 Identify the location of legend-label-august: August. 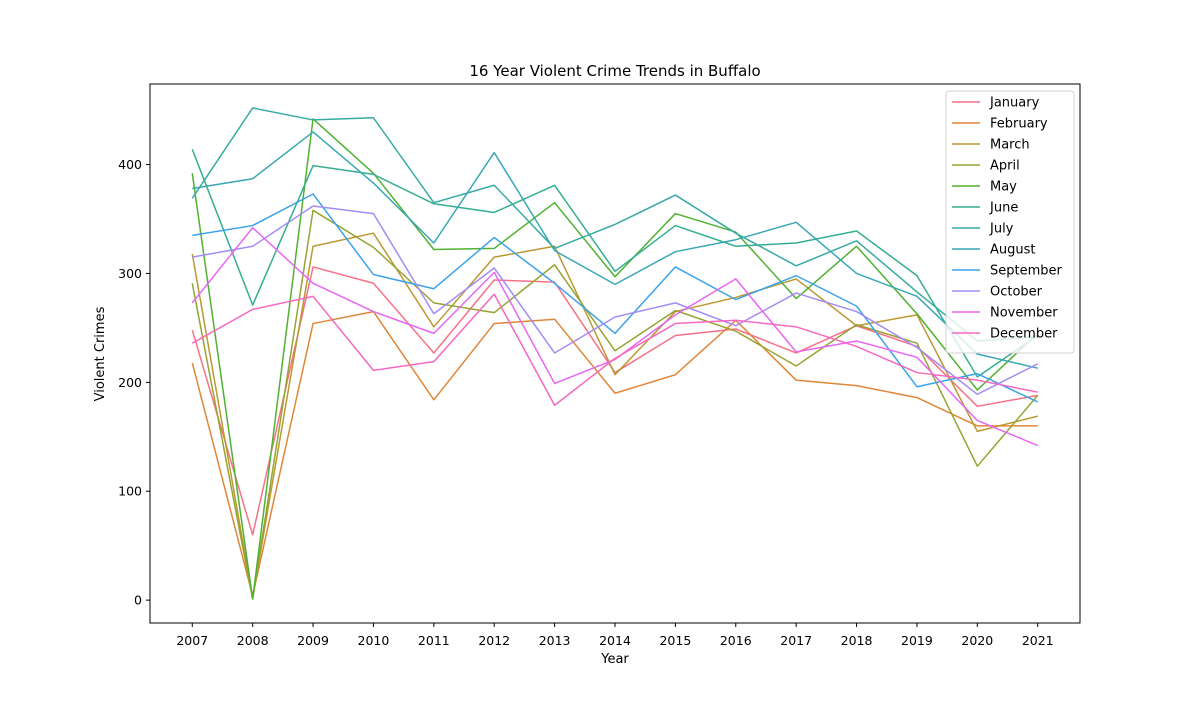
(1013, 250).